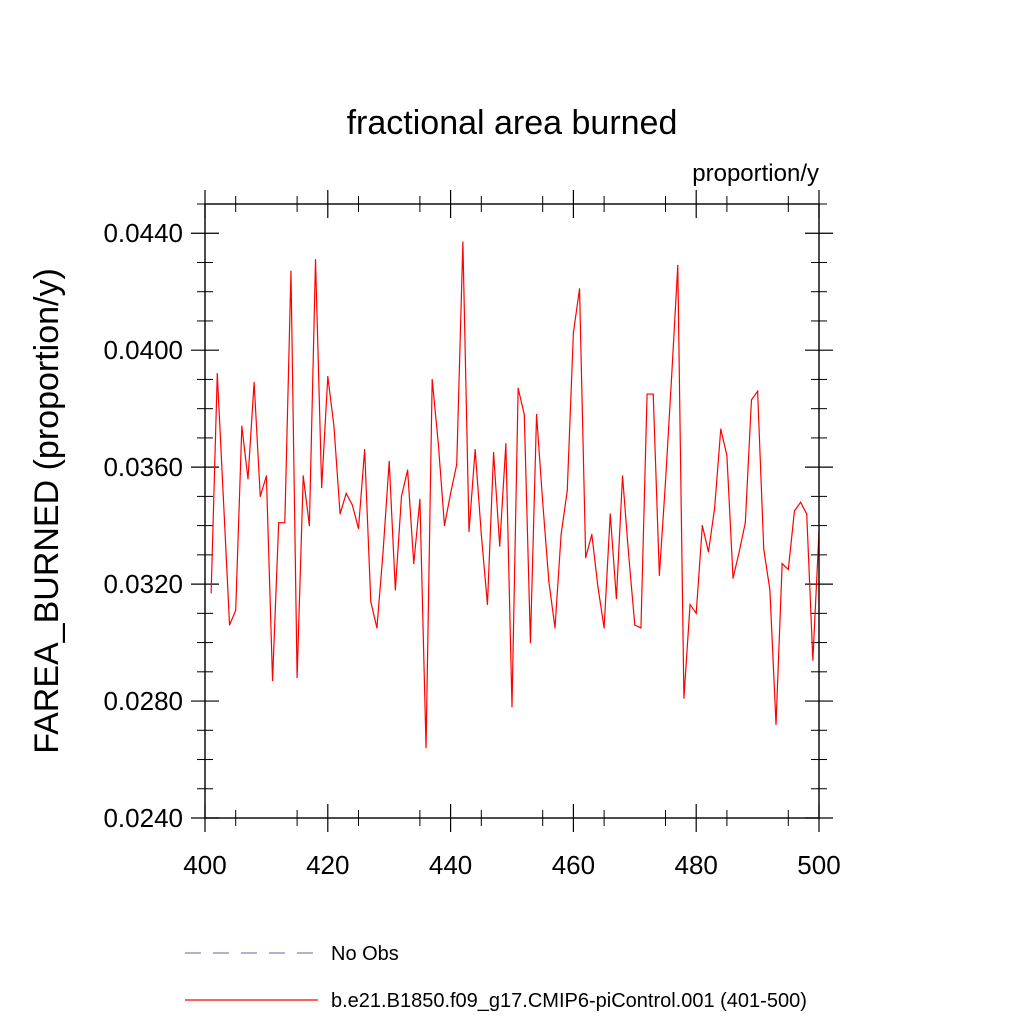 This screenshot has width=1024, height=1024. I want to click on y-tick-label: 0.0240, so click(143, 818).